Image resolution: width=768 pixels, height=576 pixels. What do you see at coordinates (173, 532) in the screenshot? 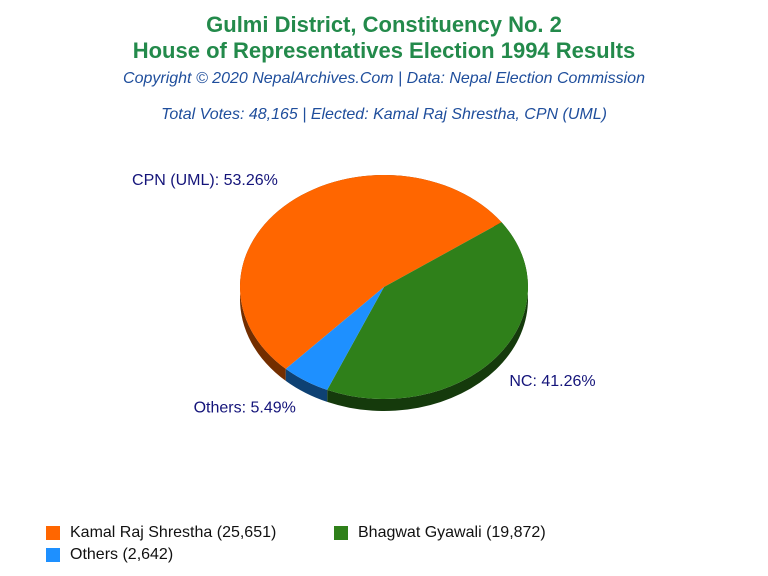
I see `legend-label: Kamal Raj Shrestha (25,651)` at bounding box center [173, 532].